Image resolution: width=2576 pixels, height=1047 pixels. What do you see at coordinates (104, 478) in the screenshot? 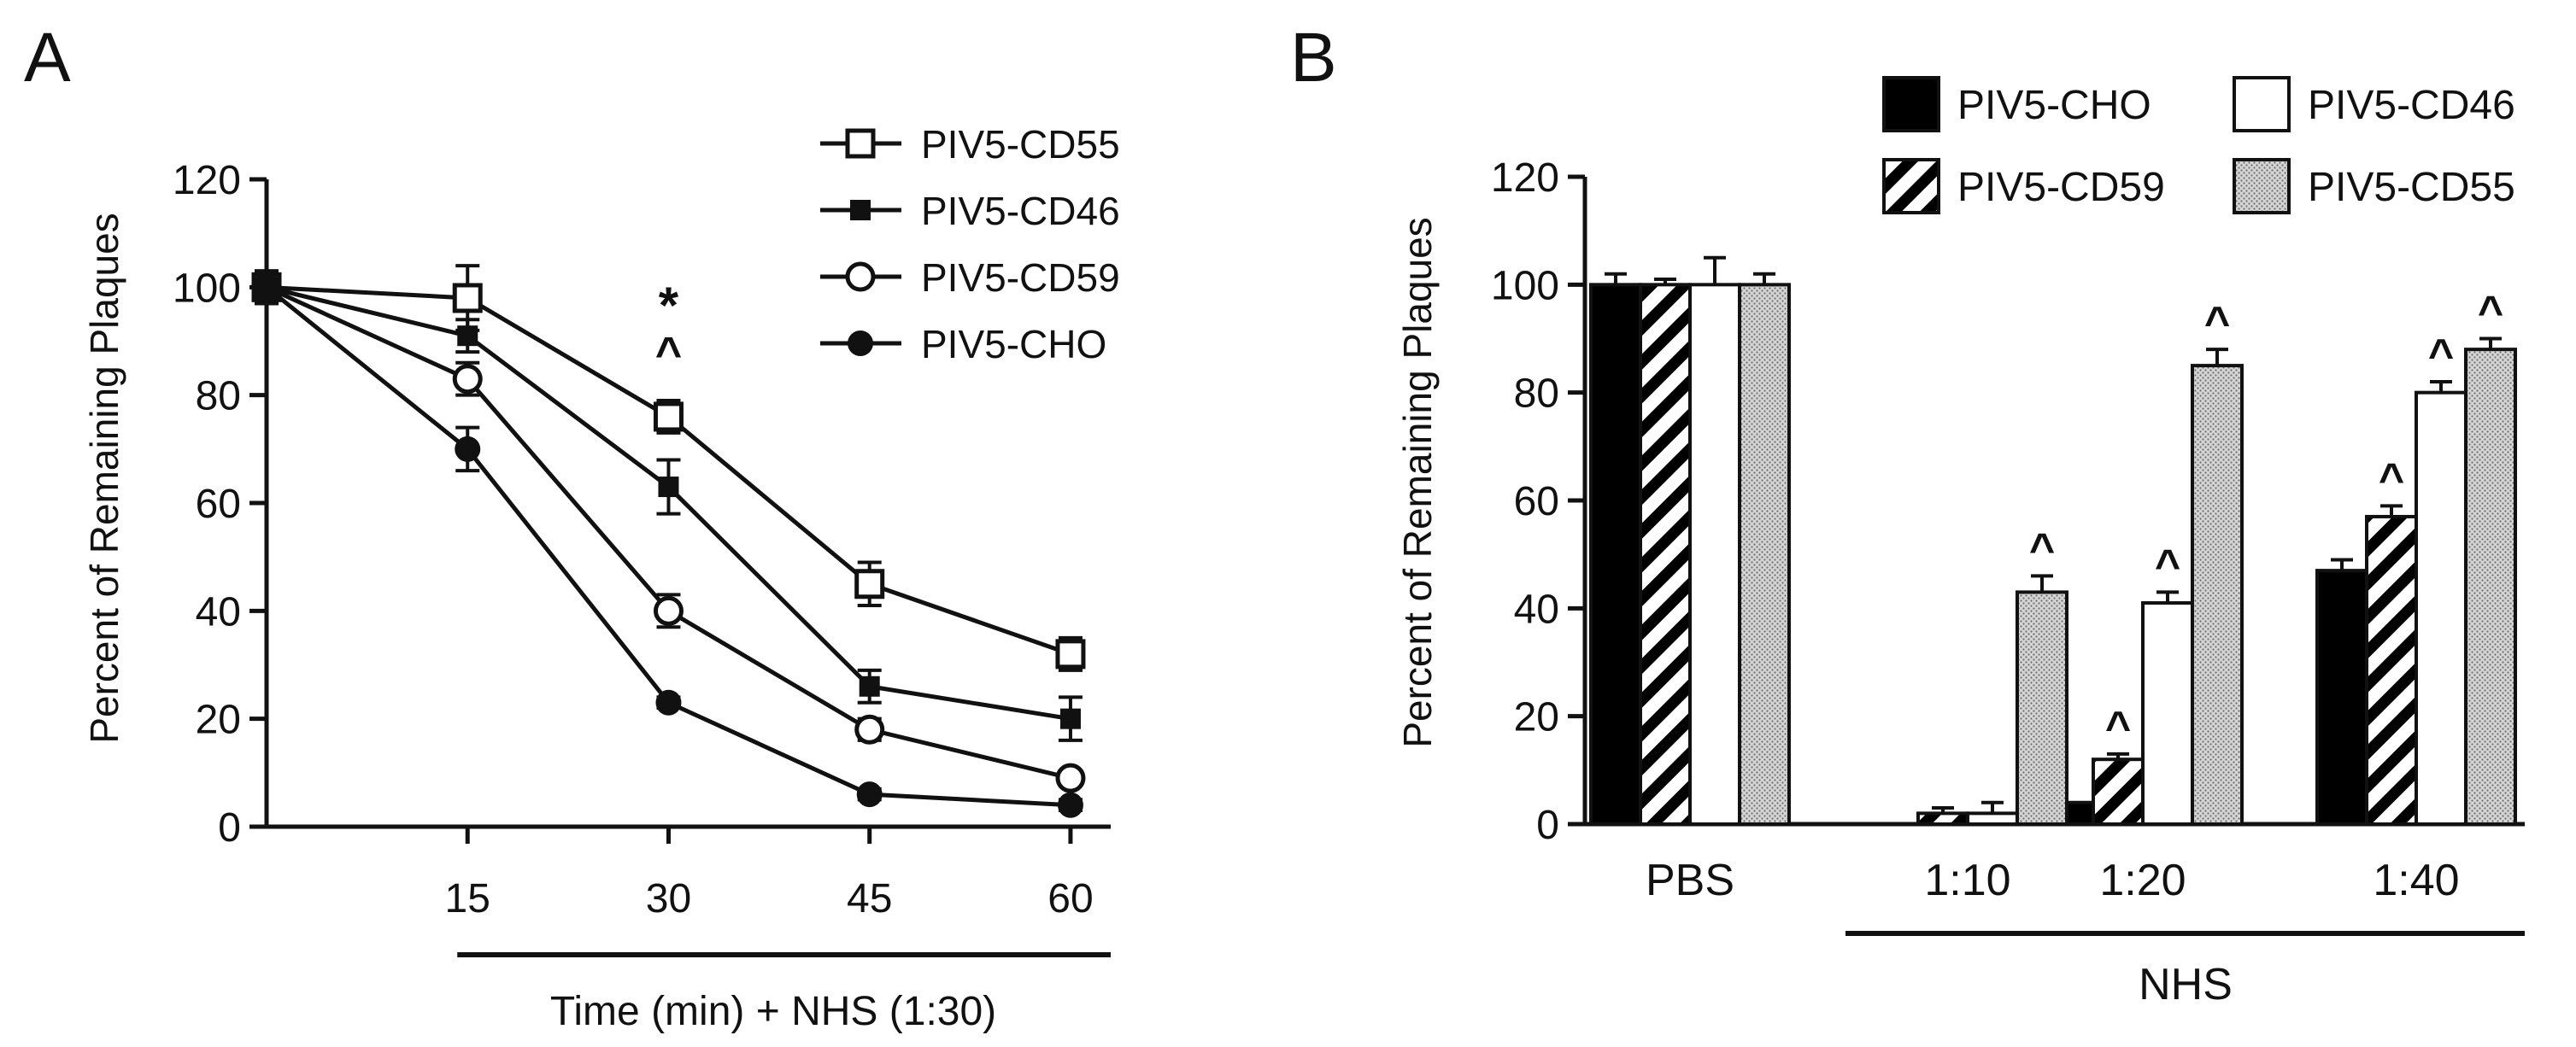
I see `panel-a-y-axis-label: Percent of Remaining Plaques` at bounding box center [104, 478].